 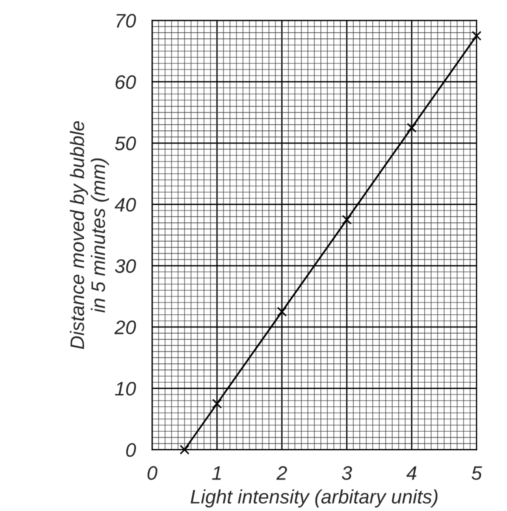 What do you see at coordinates (126, 82) in the screenshot?
I see `y-tick-label: 60` at bounding box center [126, 82].